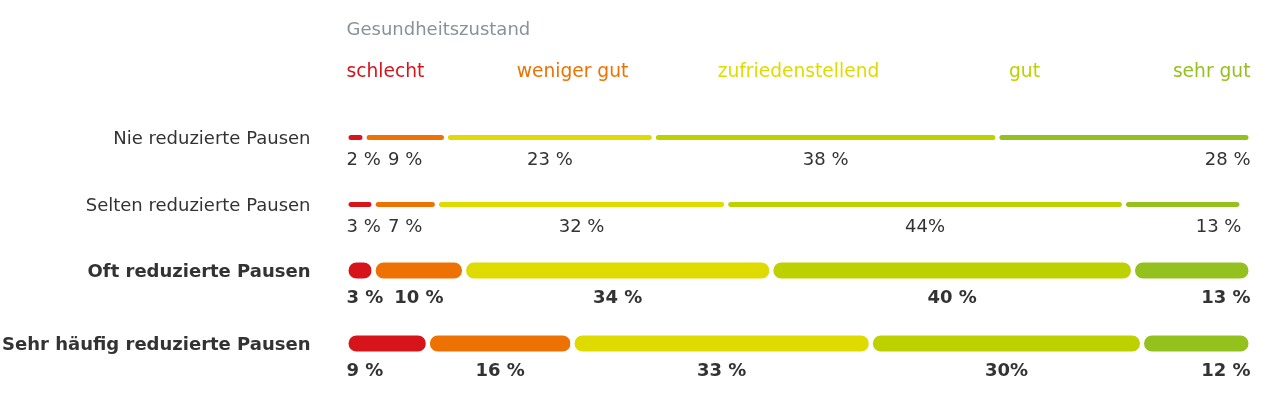  Describe the element at coordinates (925, 225) in the screenshot. I see `data-label: 44%` at that location.